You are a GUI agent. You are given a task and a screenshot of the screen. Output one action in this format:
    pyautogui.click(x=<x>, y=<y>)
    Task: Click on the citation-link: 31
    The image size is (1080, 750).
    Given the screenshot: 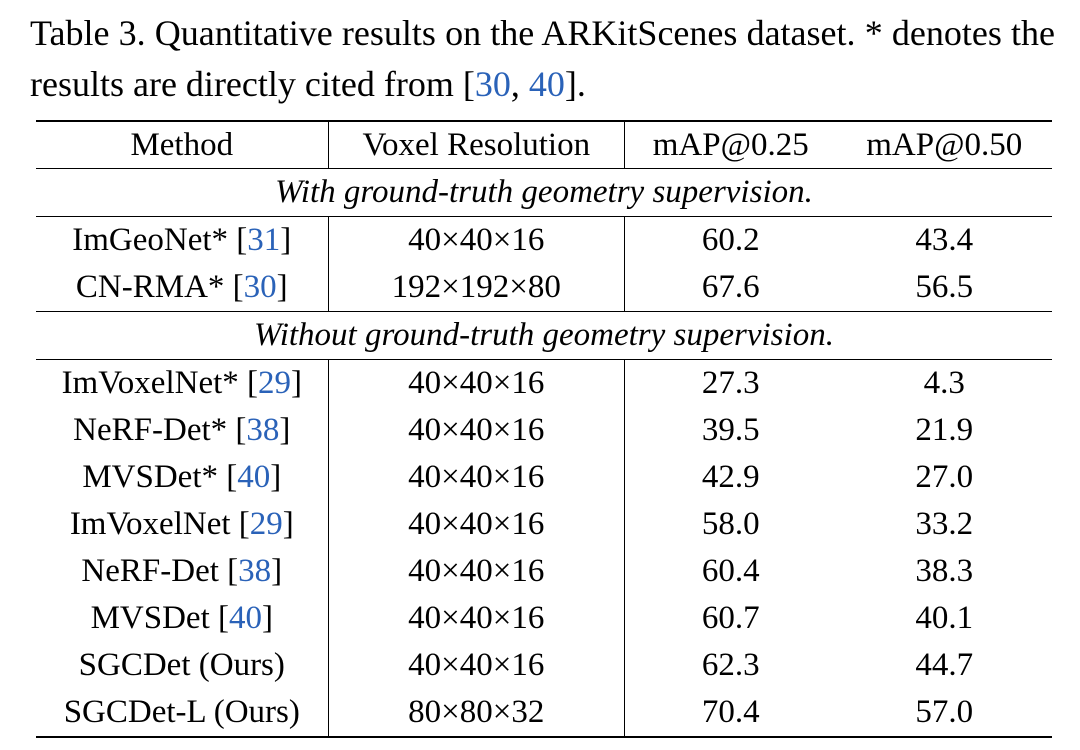 What is the action you would take?
    pyautogui.click(x=264, y=240)
    